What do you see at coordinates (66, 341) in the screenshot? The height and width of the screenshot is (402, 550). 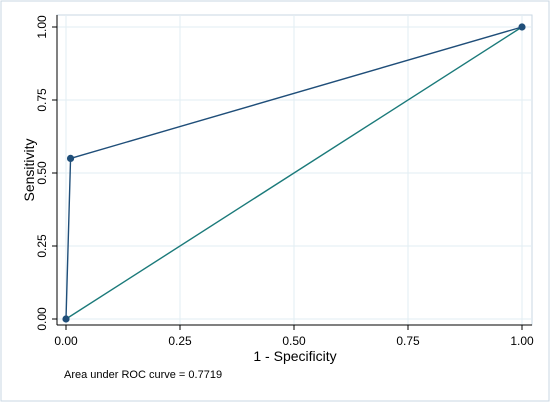 I see `x-tick-label: 0.00` at bounding box center [66, 341].